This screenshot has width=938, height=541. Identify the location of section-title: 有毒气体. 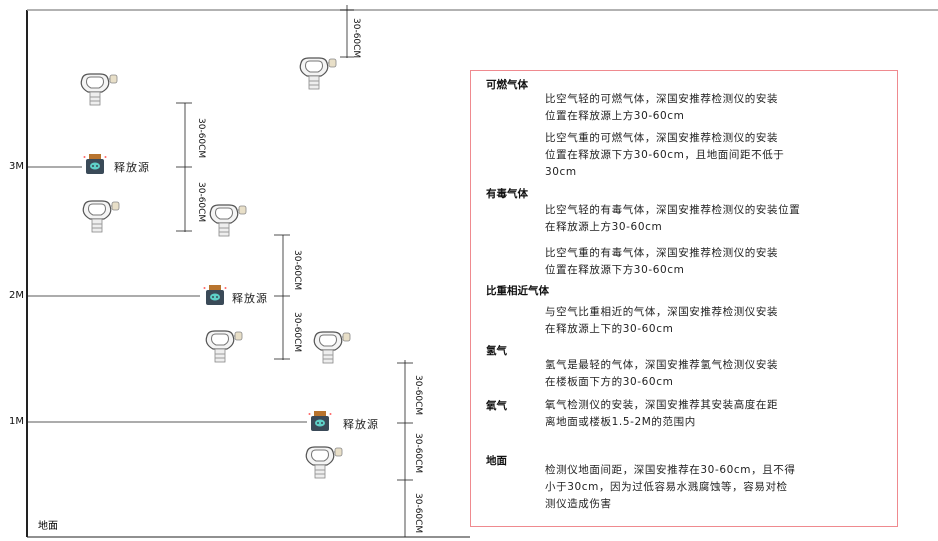
(507, 194).